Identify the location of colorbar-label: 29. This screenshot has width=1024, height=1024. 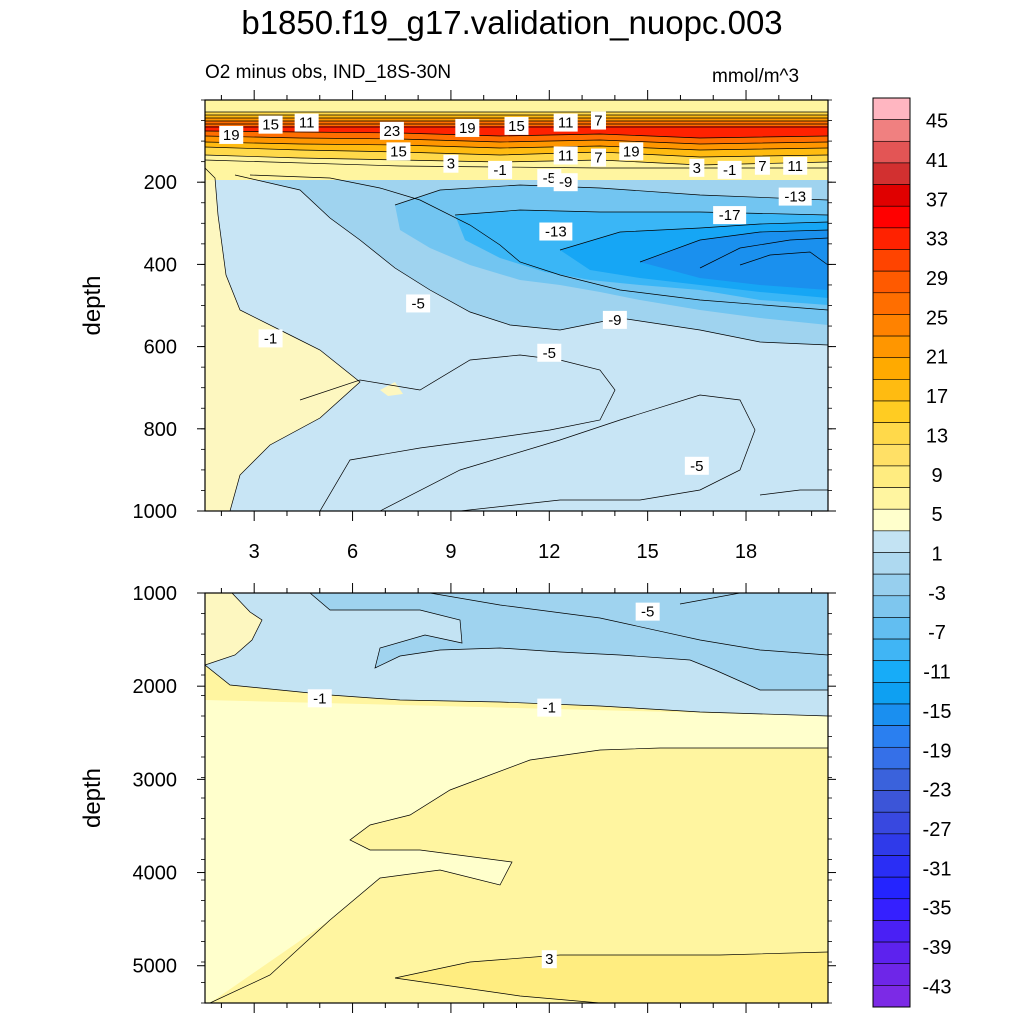
(937, 279).